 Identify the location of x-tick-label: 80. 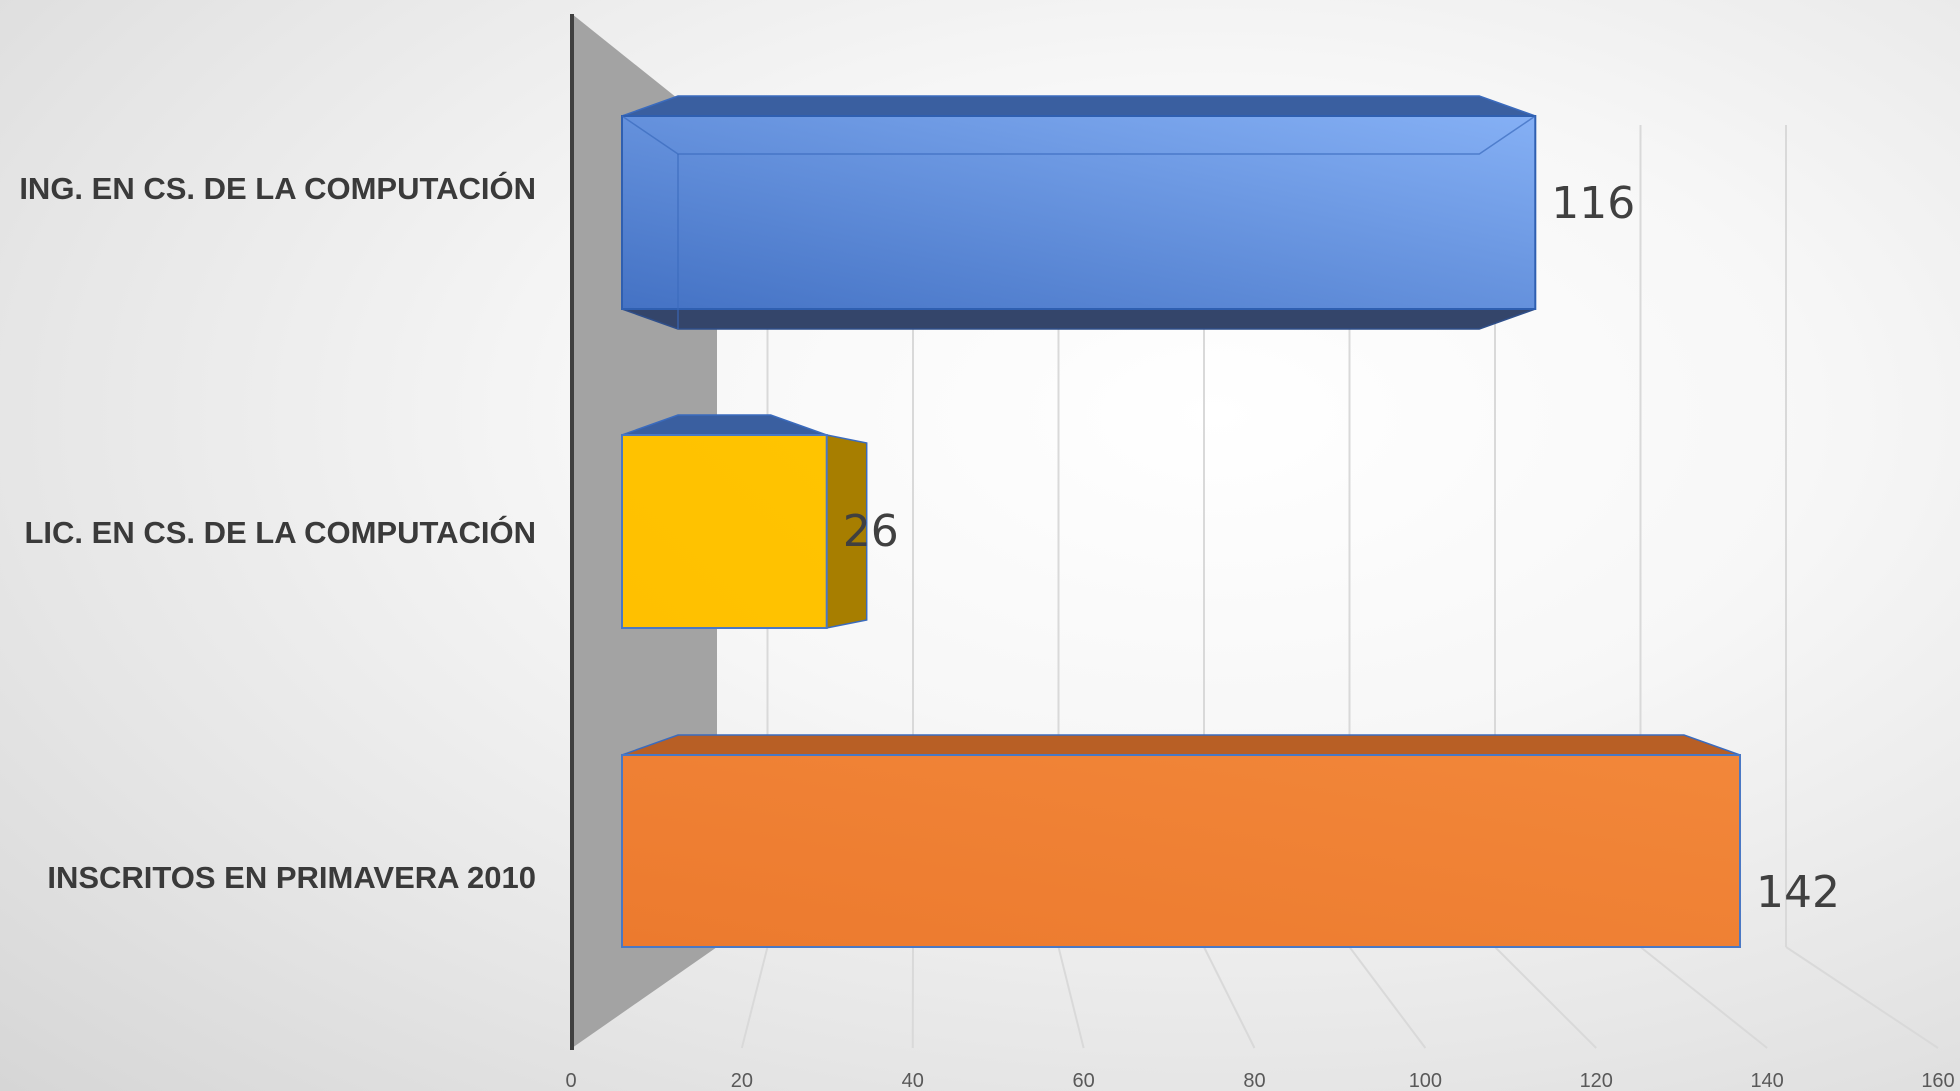
(1254, 1080).